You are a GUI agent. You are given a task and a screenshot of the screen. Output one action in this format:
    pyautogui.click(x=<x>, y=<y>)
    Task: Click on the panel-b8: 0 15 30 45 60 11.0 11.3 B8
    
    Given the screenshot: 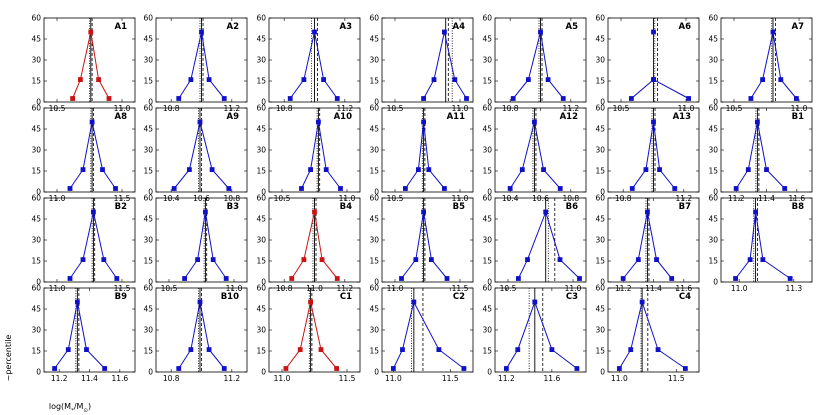 What is the action you would take?
    pyautogui.click(x=760, y=243)
    